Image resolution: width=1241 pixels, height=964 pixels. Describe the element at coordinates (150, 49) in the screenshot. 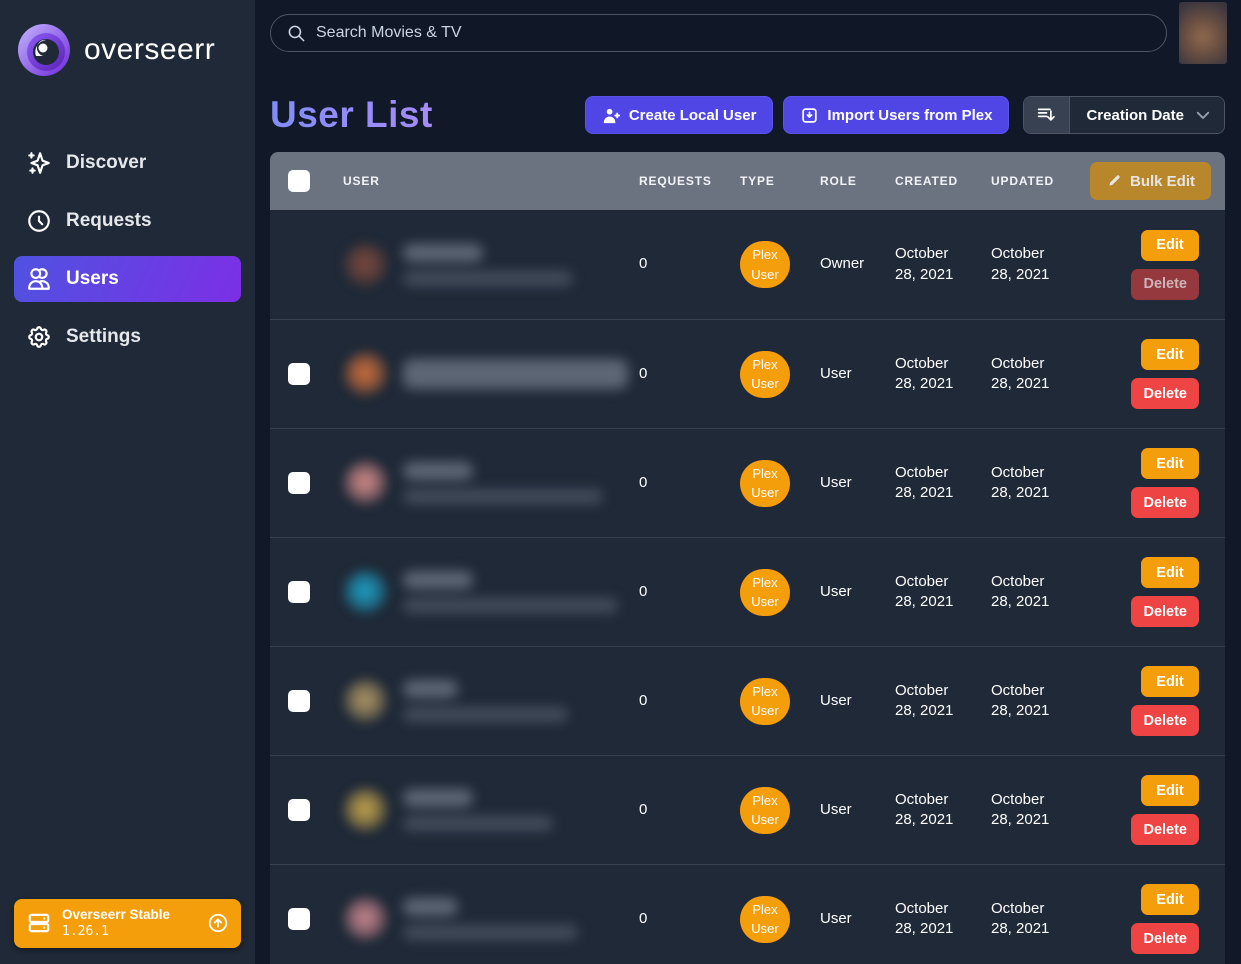

I see `app-title: overseerr` at that location.